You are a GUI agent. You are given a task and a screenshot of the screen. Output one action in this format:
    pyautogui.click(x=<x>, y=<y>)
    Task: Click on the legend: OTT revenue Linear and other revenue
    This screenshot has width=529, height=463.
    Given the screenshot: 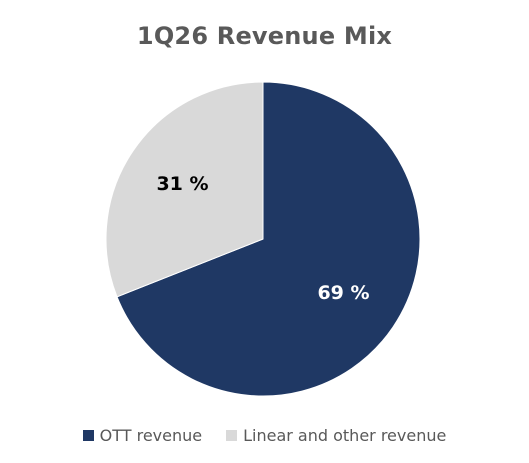 What is the action you would take?
    pyautogui.click(x=264, y=435)
    